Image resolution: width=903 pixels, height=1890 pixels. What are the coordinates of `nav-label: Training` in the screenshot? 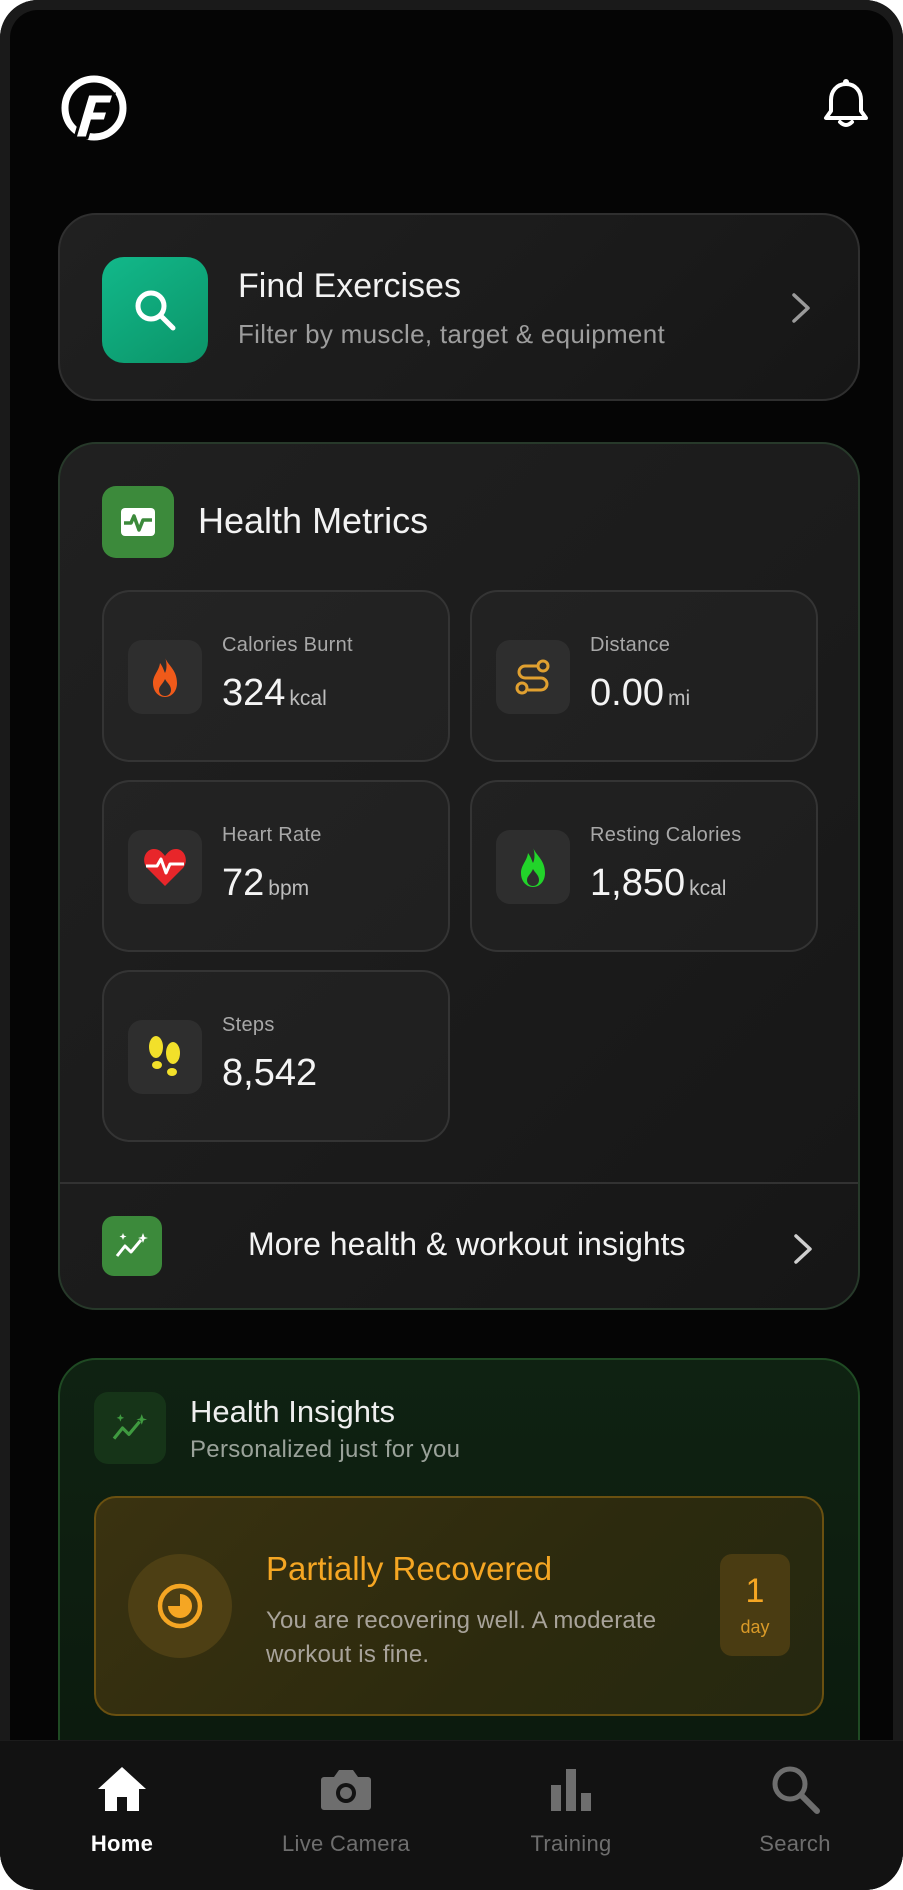 It's located at (571, 1843).